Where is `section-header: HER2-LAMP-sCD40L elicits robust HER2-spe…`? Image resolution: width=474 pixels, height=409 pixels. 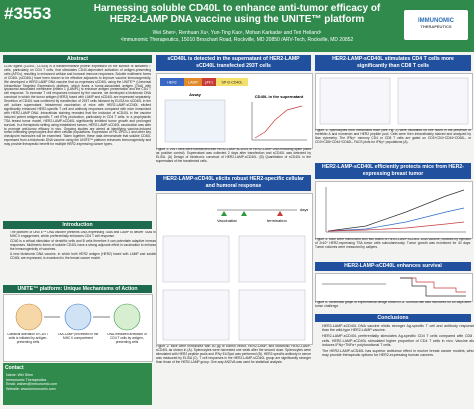 section-header: HER2-LAMP-sCD40L elicits robust HER2-spe… is located at coordinates (233, 183).